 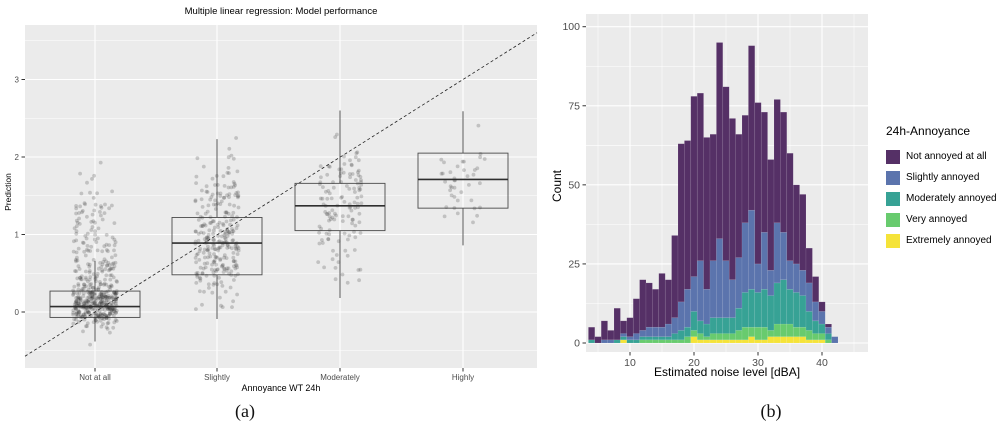 What do you see at coordinates (17, 234) in the screenshot?
I see `svg-text: 1` at bounding box center [17, 234].